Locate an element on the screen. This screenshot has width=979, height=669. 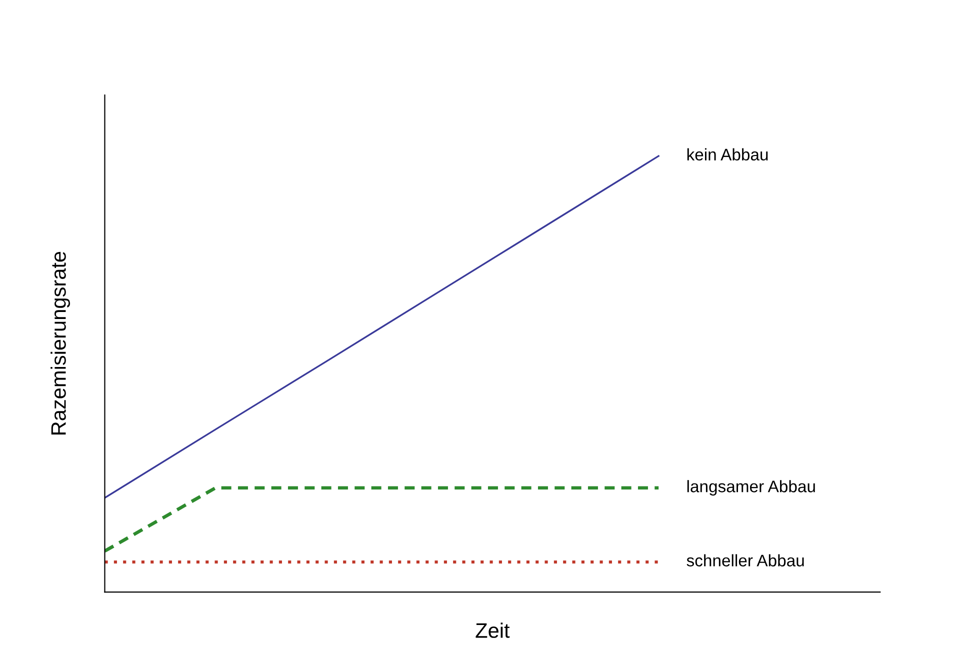
series-label: schneller Abbau is located at coordinates (745, 560).